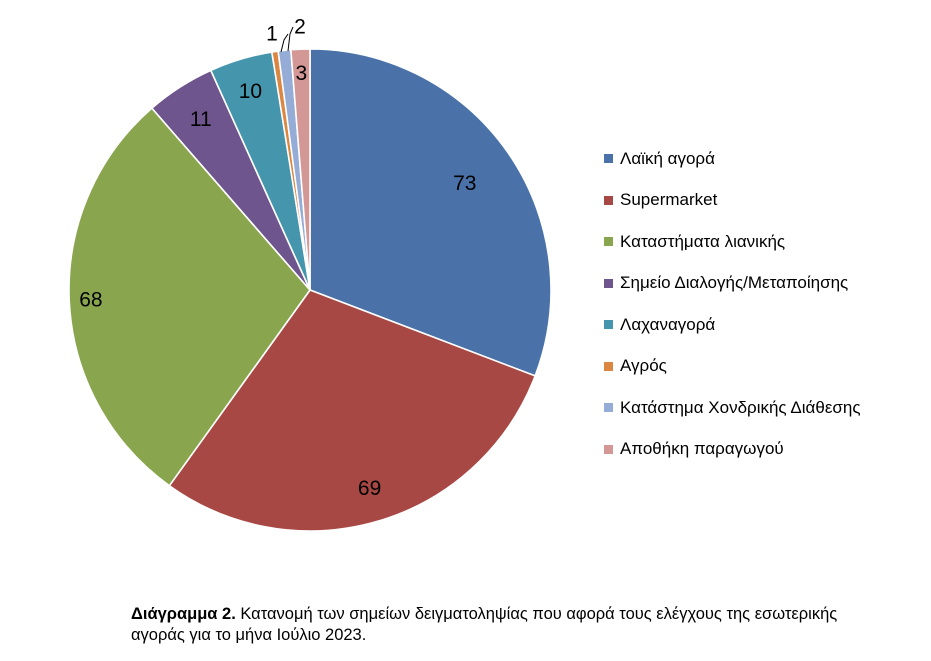 This screenshot has height=661, width=931. I want to click on legend-item-σημείο-διαλογής-μεταποίησης: Σημείο Διαλογής/Μεταποίησης, so click(759, 284).